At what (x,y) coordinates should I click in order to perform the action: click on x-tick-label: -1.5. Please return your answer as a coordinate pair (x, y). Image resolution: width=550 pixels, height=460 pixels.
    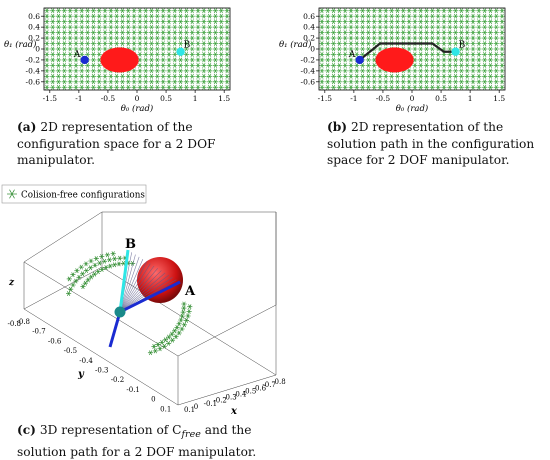
    Looking at the image, I should click on (50, 98).